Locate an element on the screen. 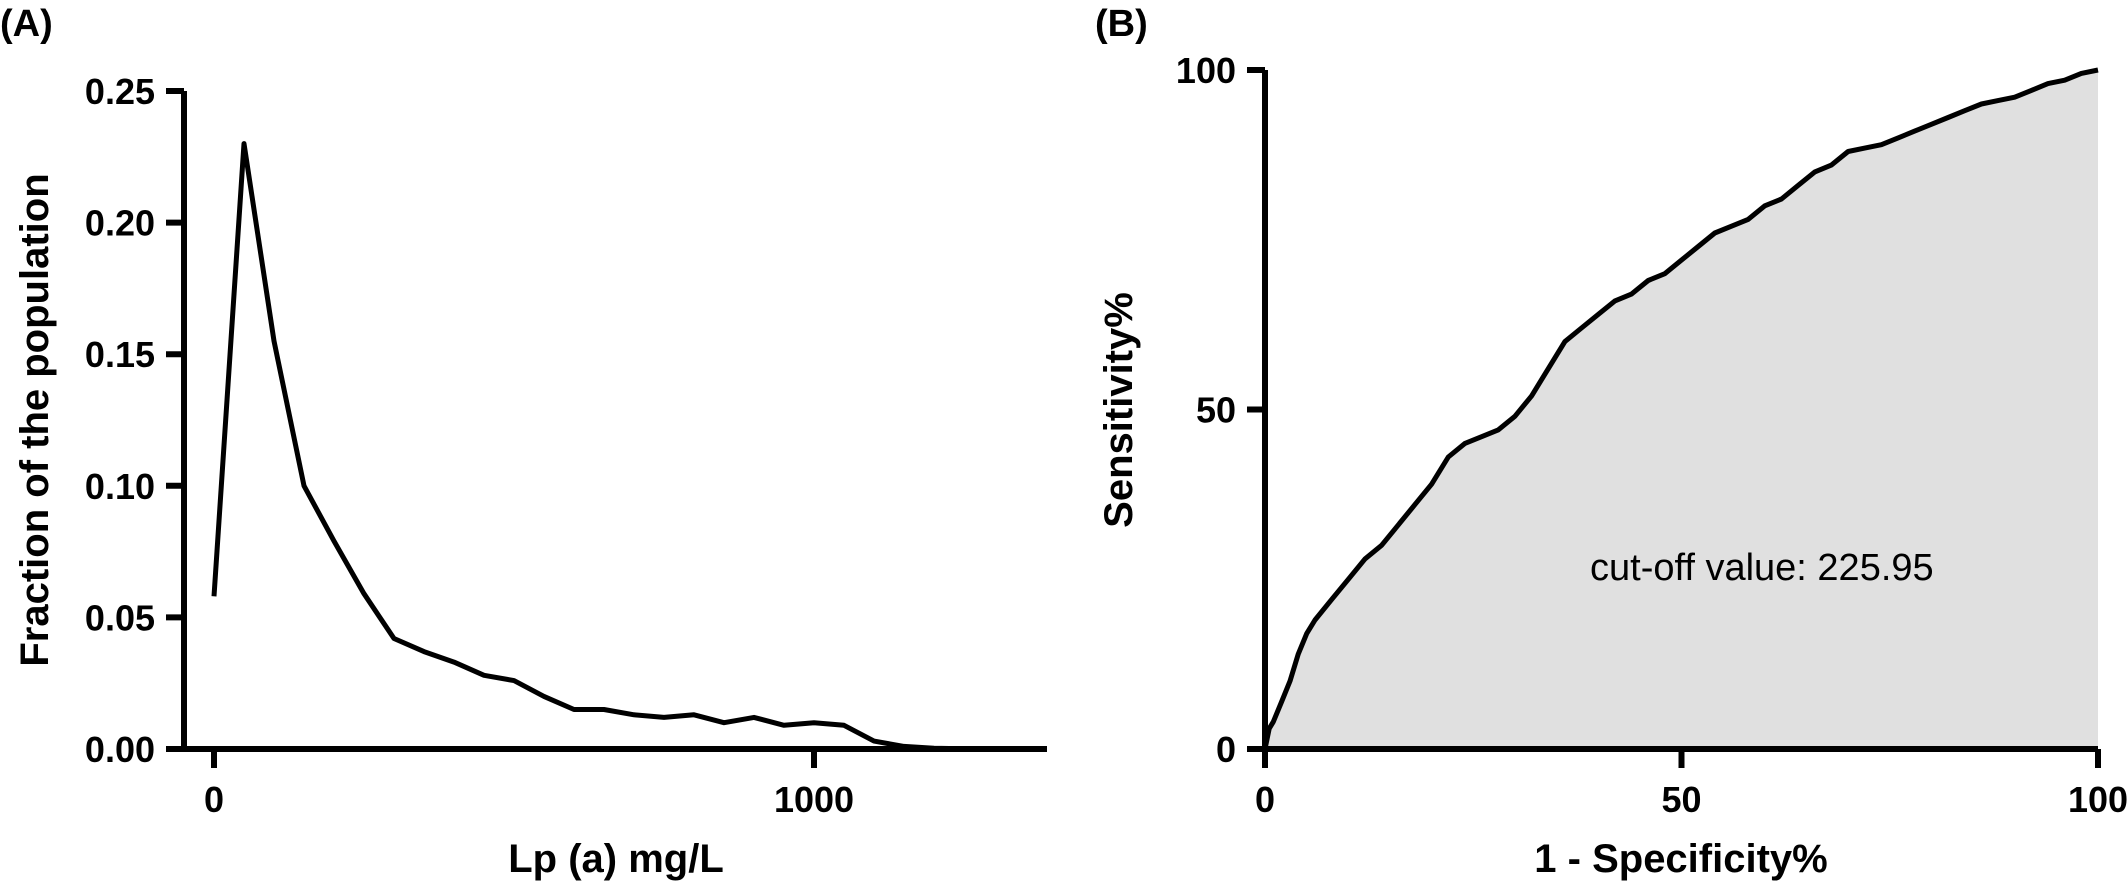  panel-b-y-tick-label: 100 is located at coordinates (1206, 70).